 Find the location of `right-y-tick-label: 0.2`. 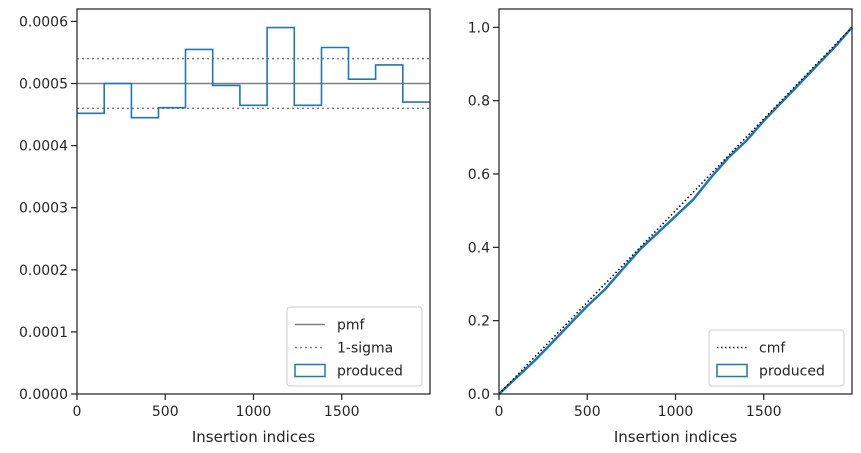

right-y-tick-label: 0.2 is located at coordinates (479, 322).